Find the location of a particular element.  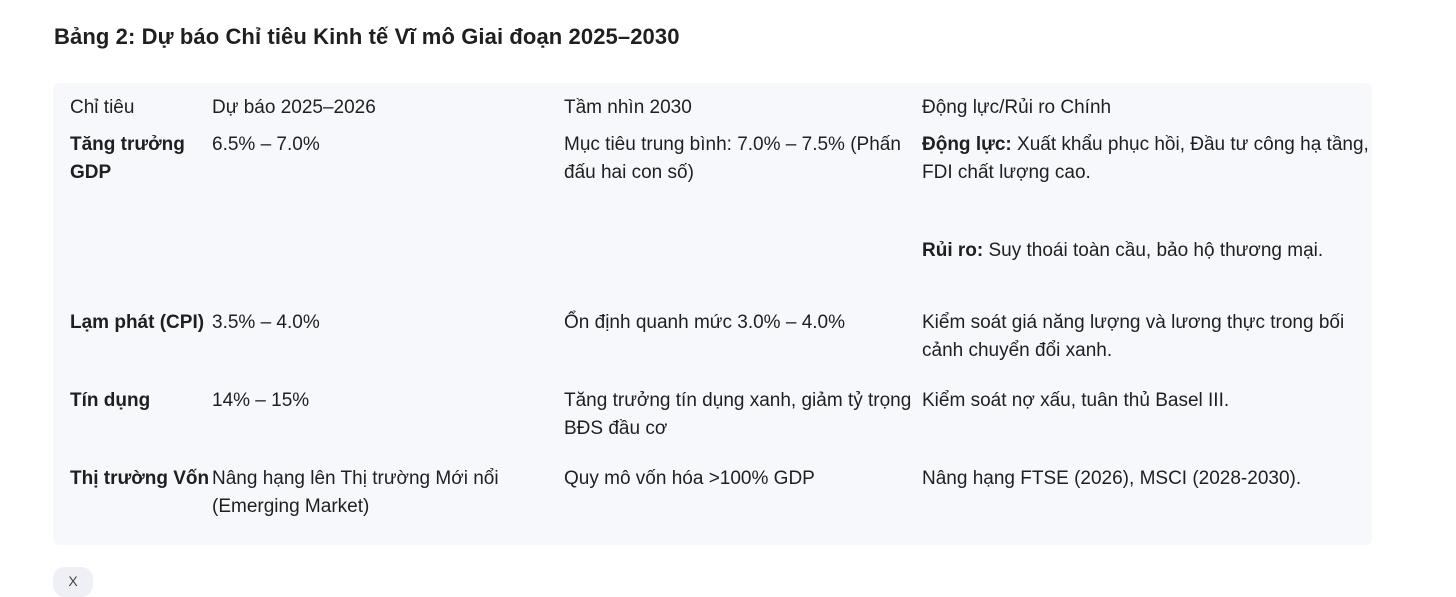

drivers-cell: Kiểm soát nợ xấu, tuân thủ Basel III. is located at coordinates (1076, 400).